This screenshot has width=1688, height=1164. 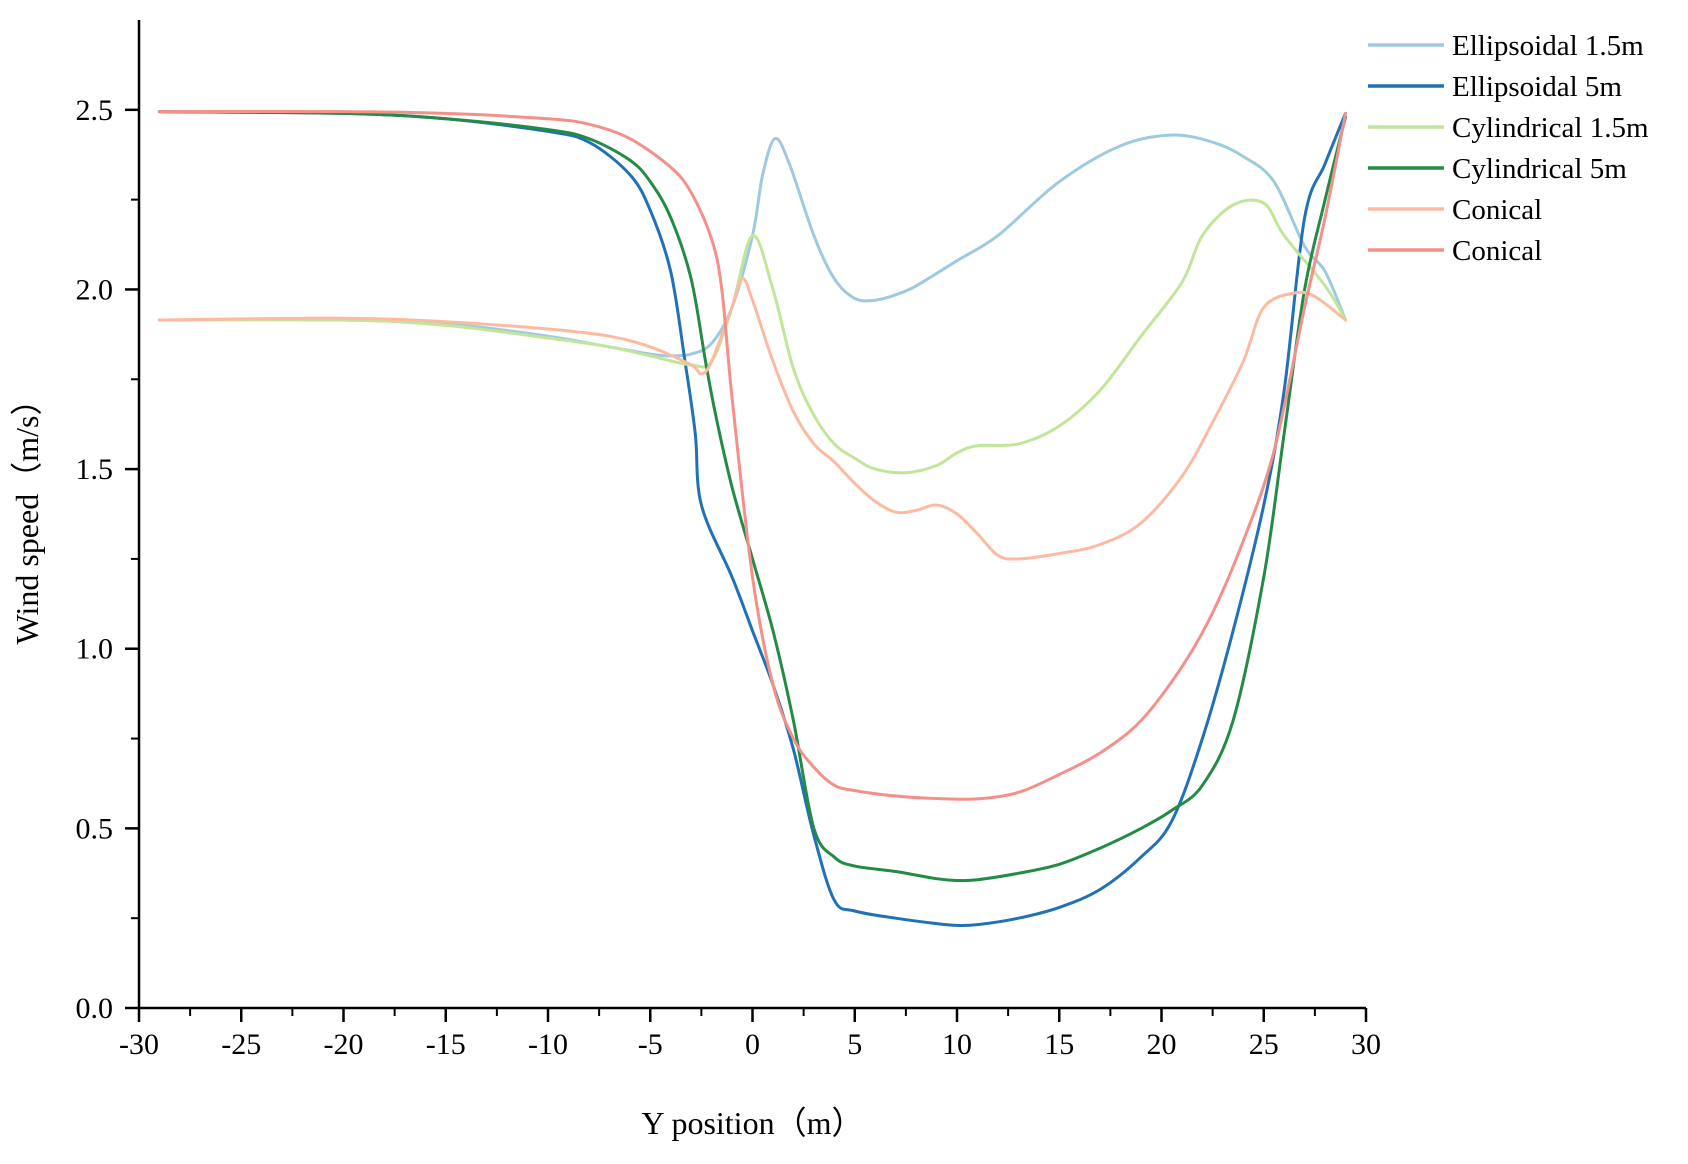 I want to click on y-tick-label: 1.0, so click(x=95, y=649).